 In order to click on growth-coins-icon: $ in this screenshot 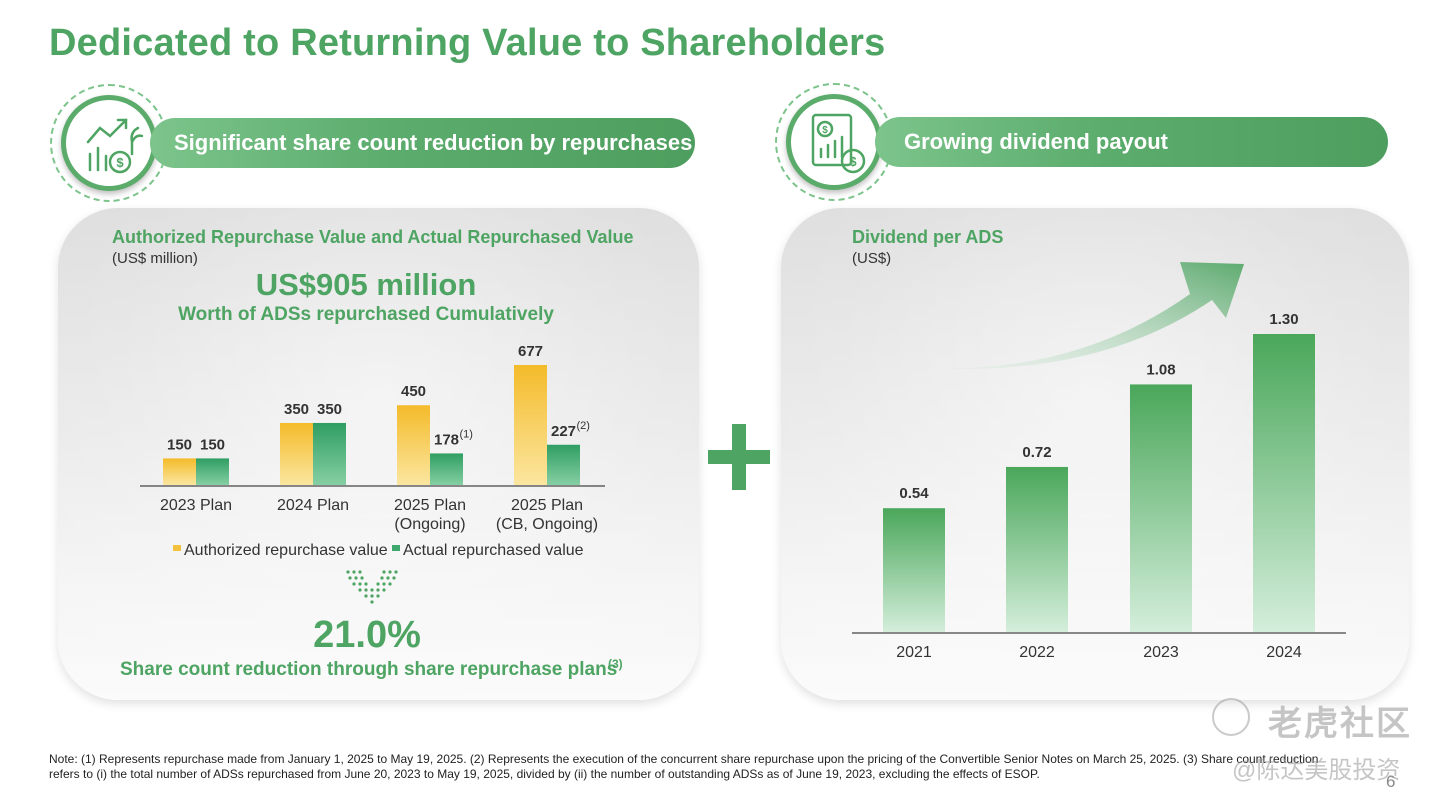, I will do `click(109, 143)`.